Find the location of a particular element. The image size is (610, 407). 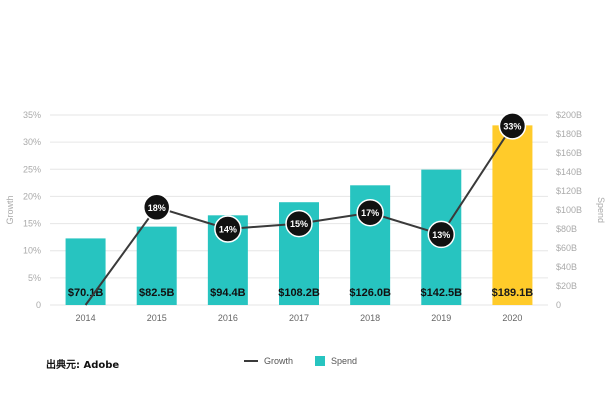

y-right-tick-label: $60B is located at coordinates (566, 248).